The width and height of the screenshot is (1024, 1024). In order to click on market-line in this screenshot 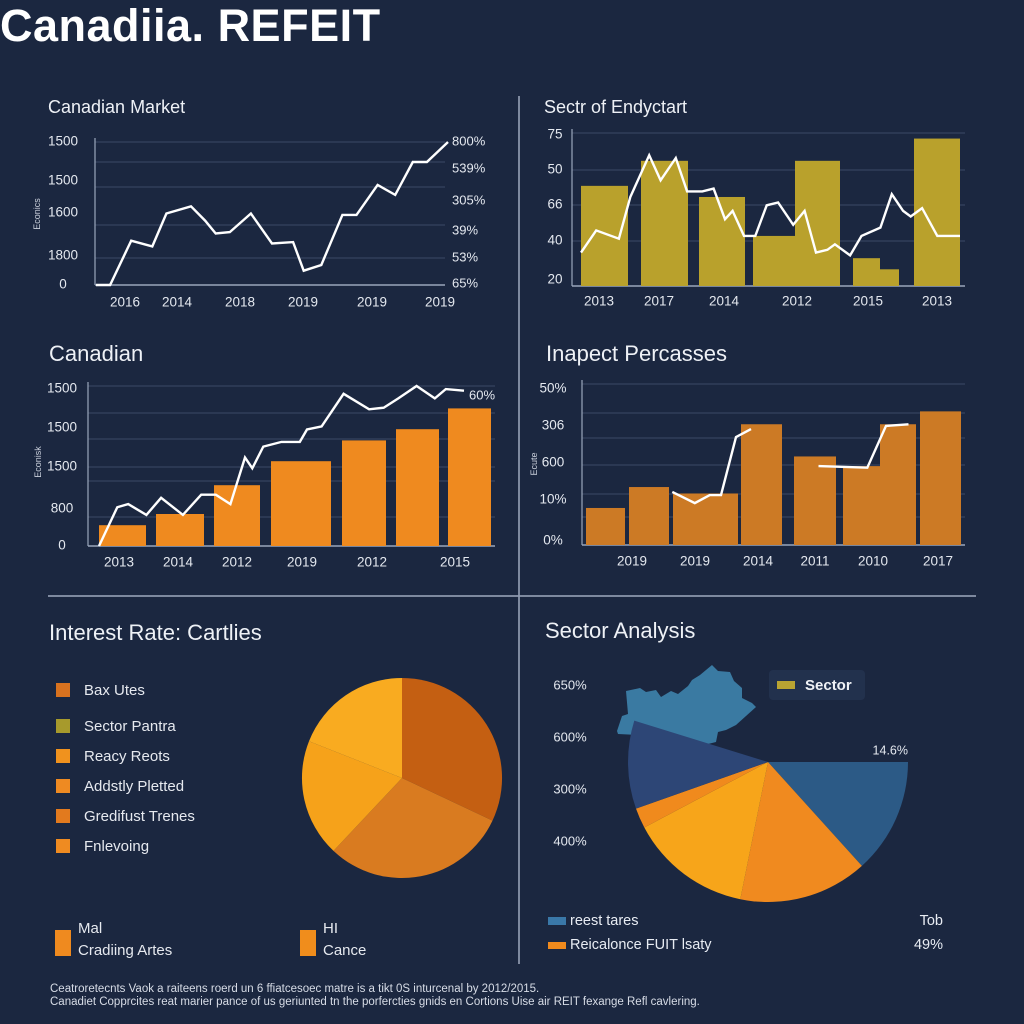, I will do `click(272, 214)`.